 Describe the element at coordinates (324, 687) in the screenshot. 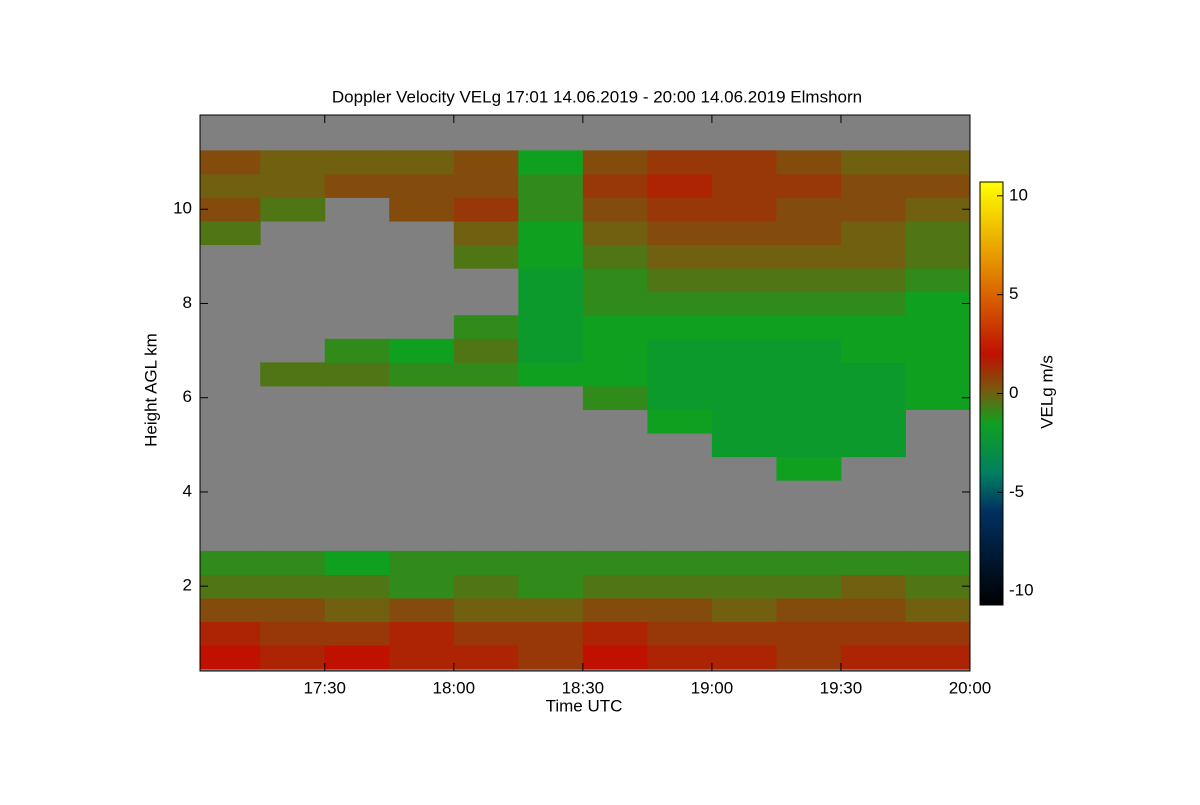

I see `x-tick-label: 17:30` at that location.